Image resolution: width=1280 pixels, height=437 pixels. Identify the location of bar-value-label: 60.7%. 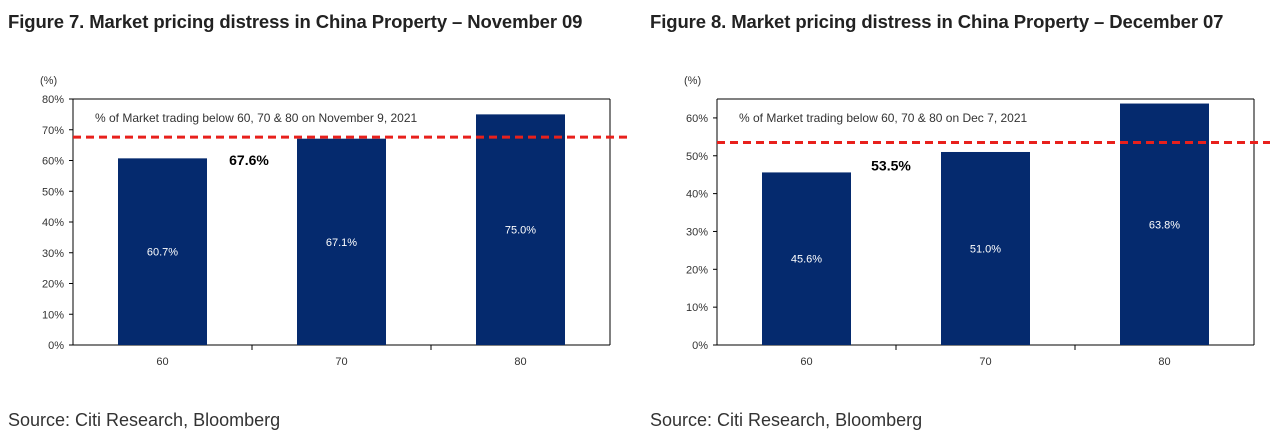
(162, 253).